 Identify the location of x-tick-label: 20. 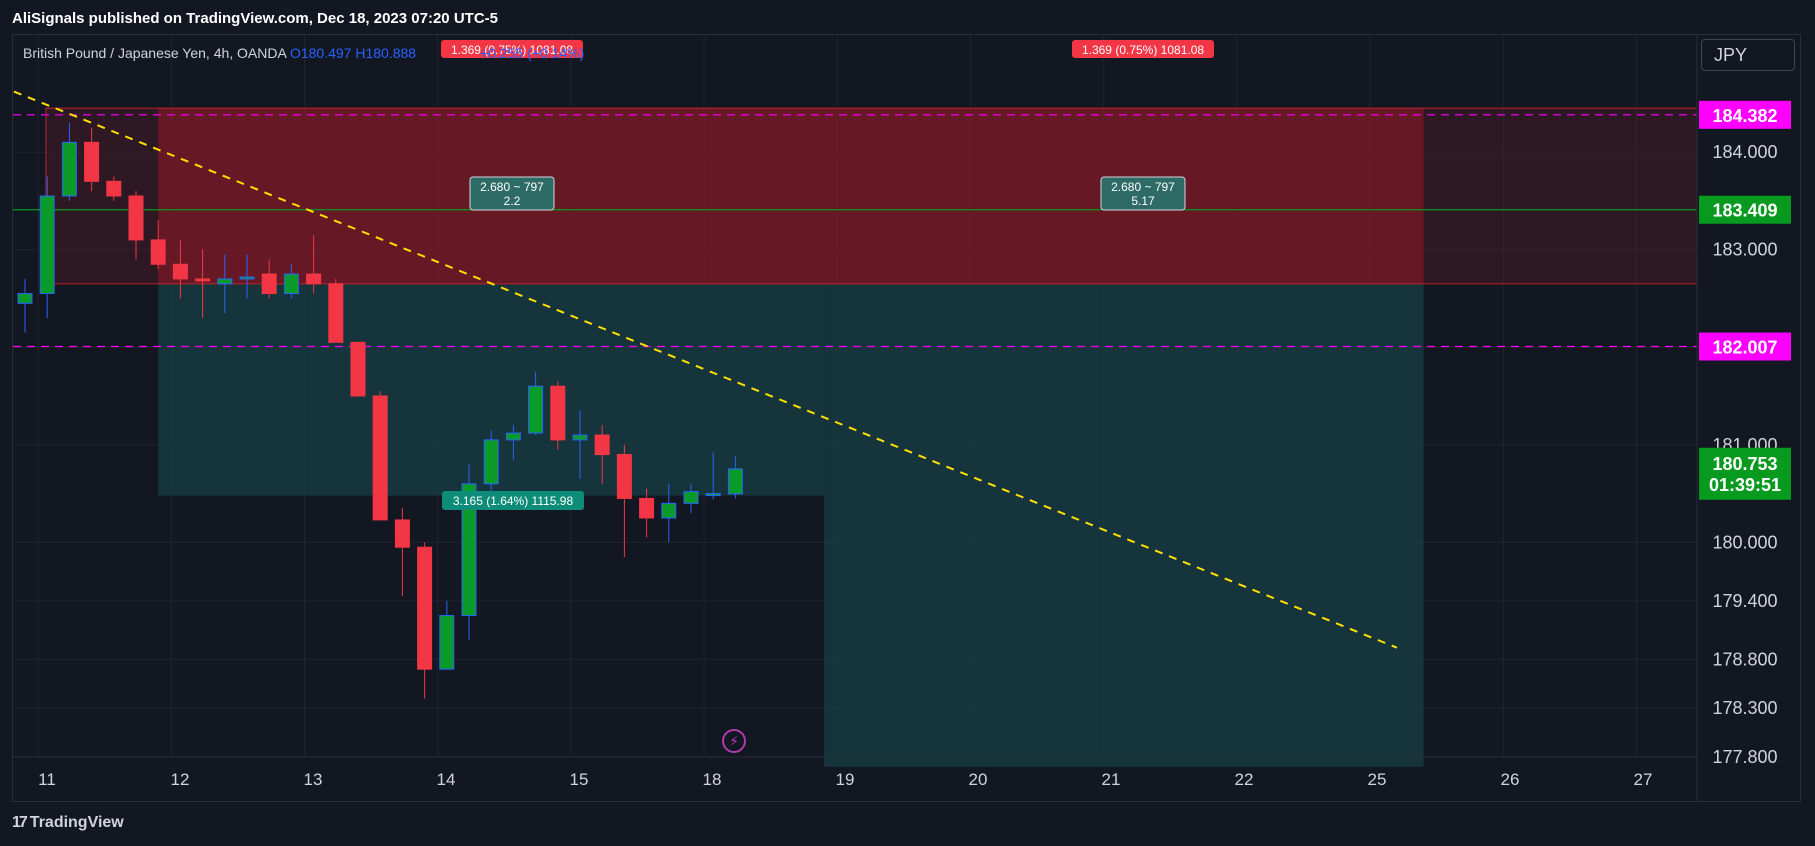
(978, 779).